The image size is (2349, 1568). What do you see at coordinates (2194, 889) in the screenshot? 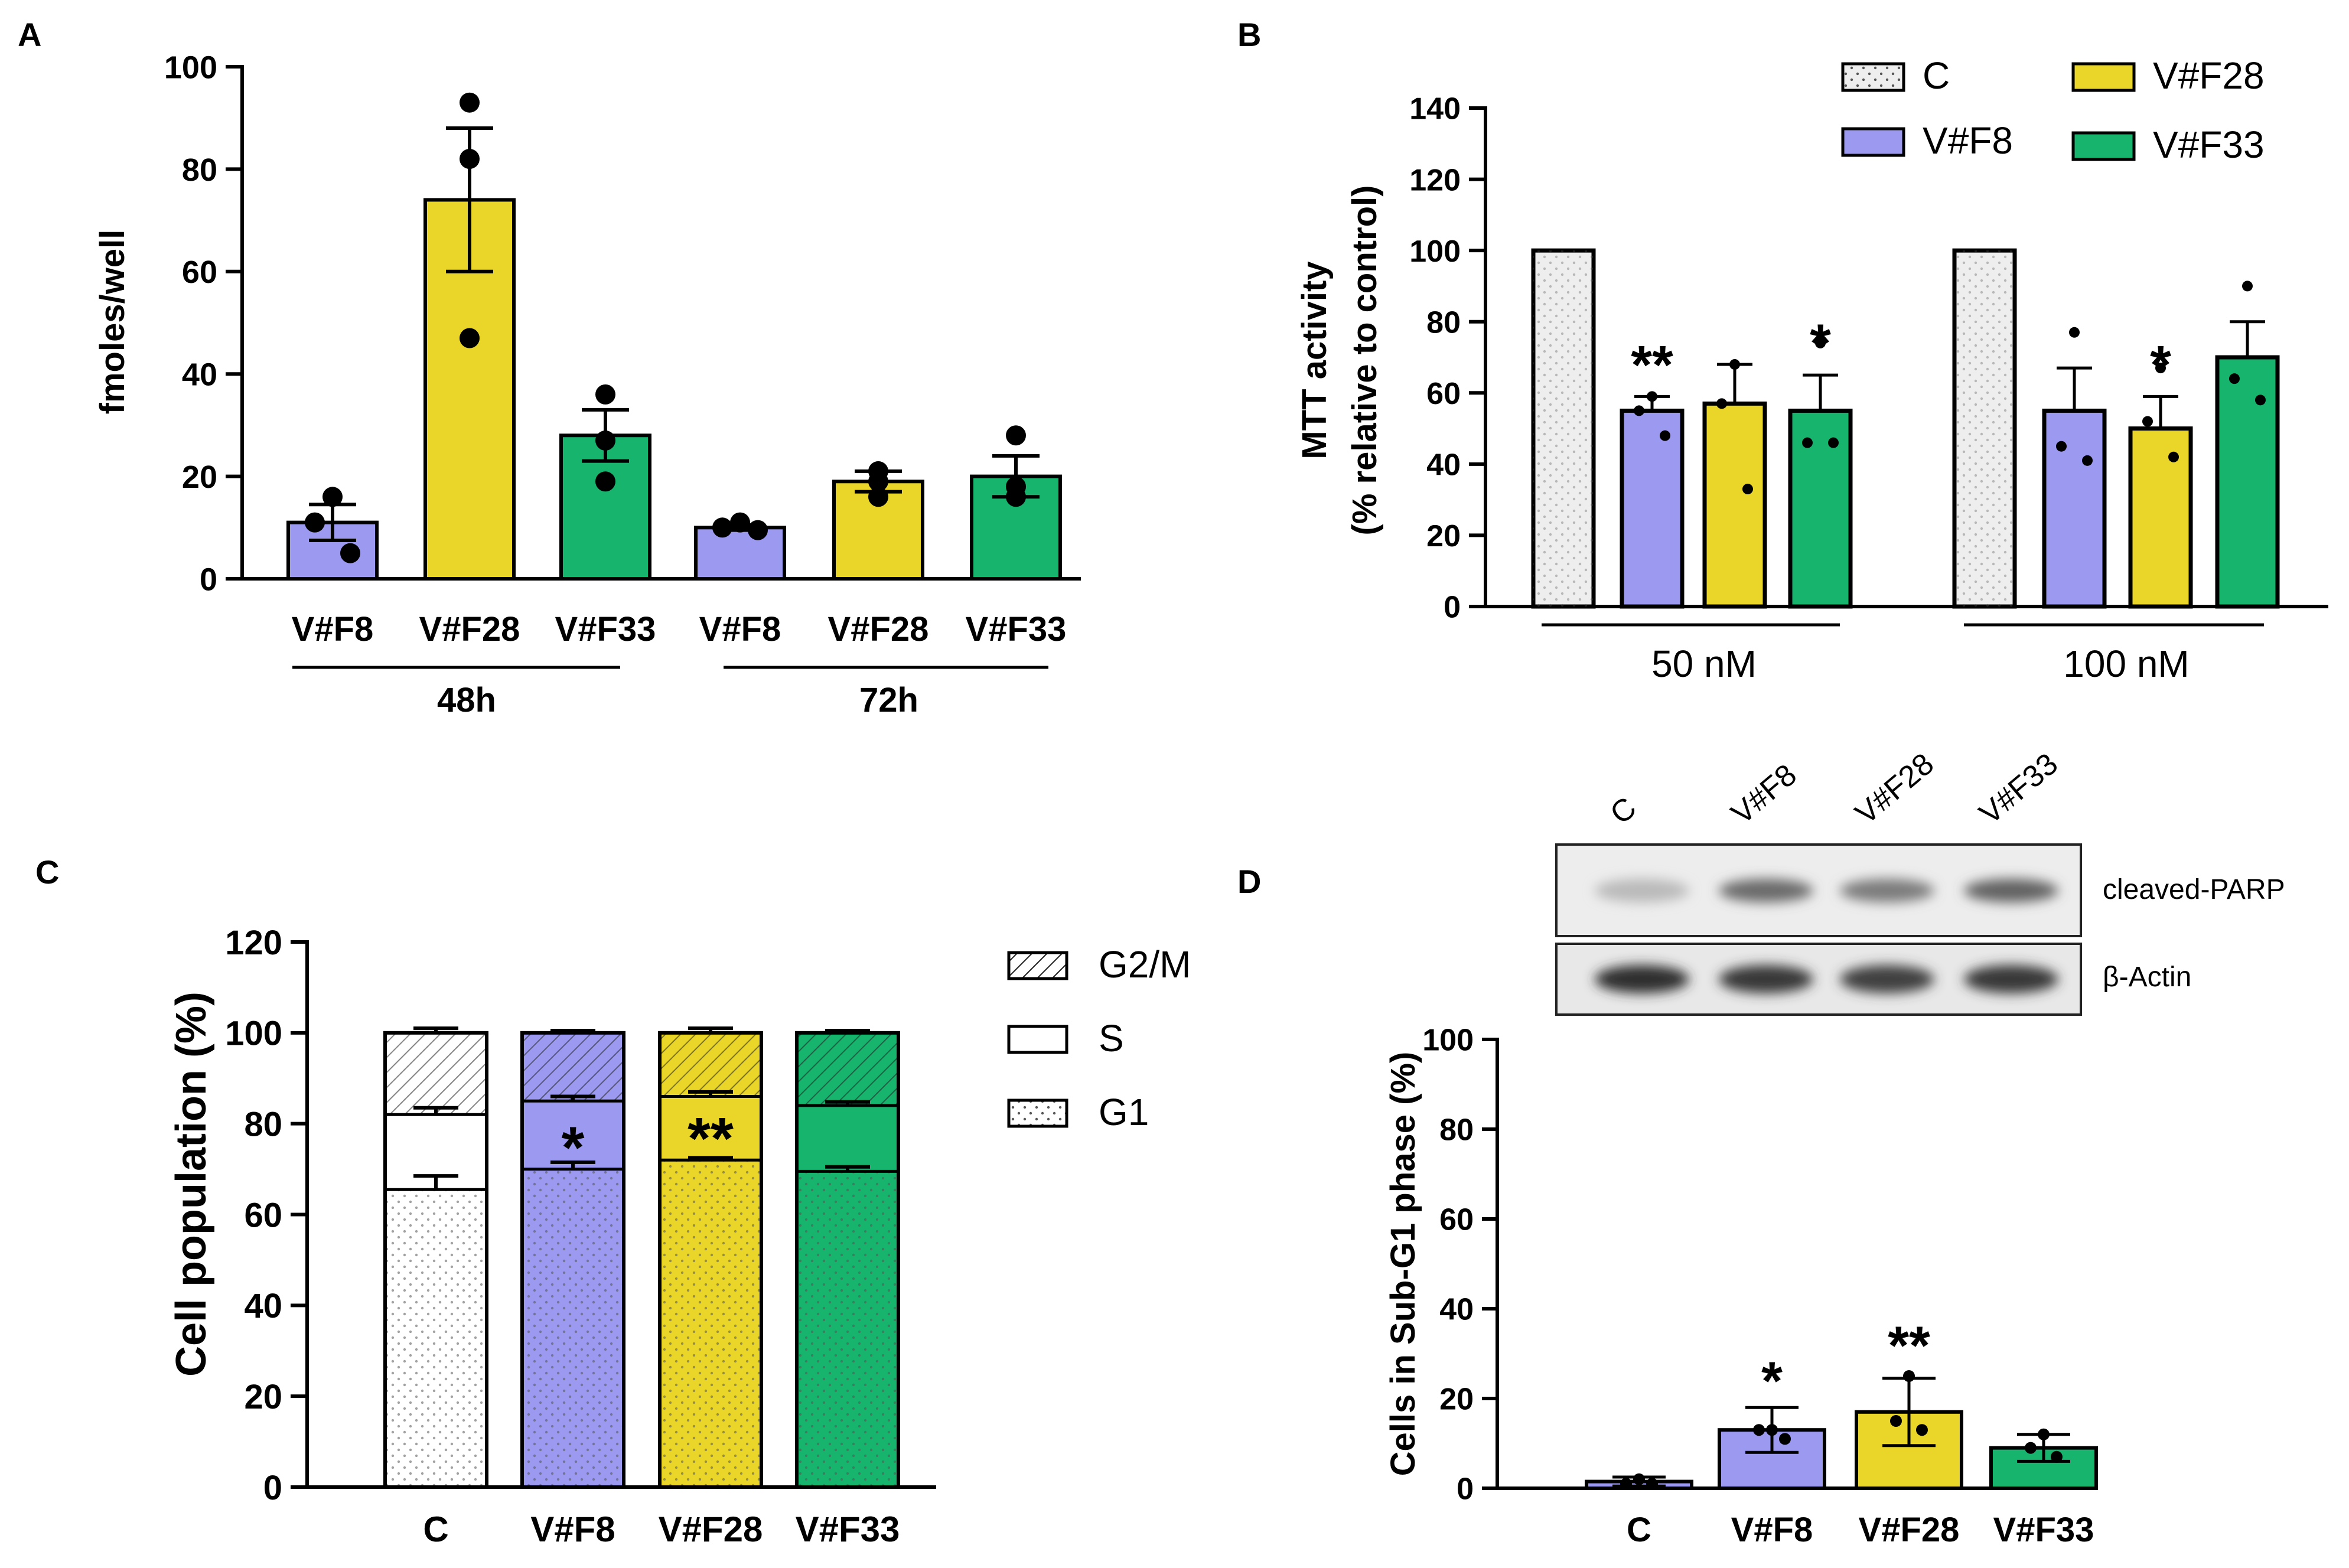
I see `blot-row-label: cleaved-PARP` at bounding box center [2194, 889].